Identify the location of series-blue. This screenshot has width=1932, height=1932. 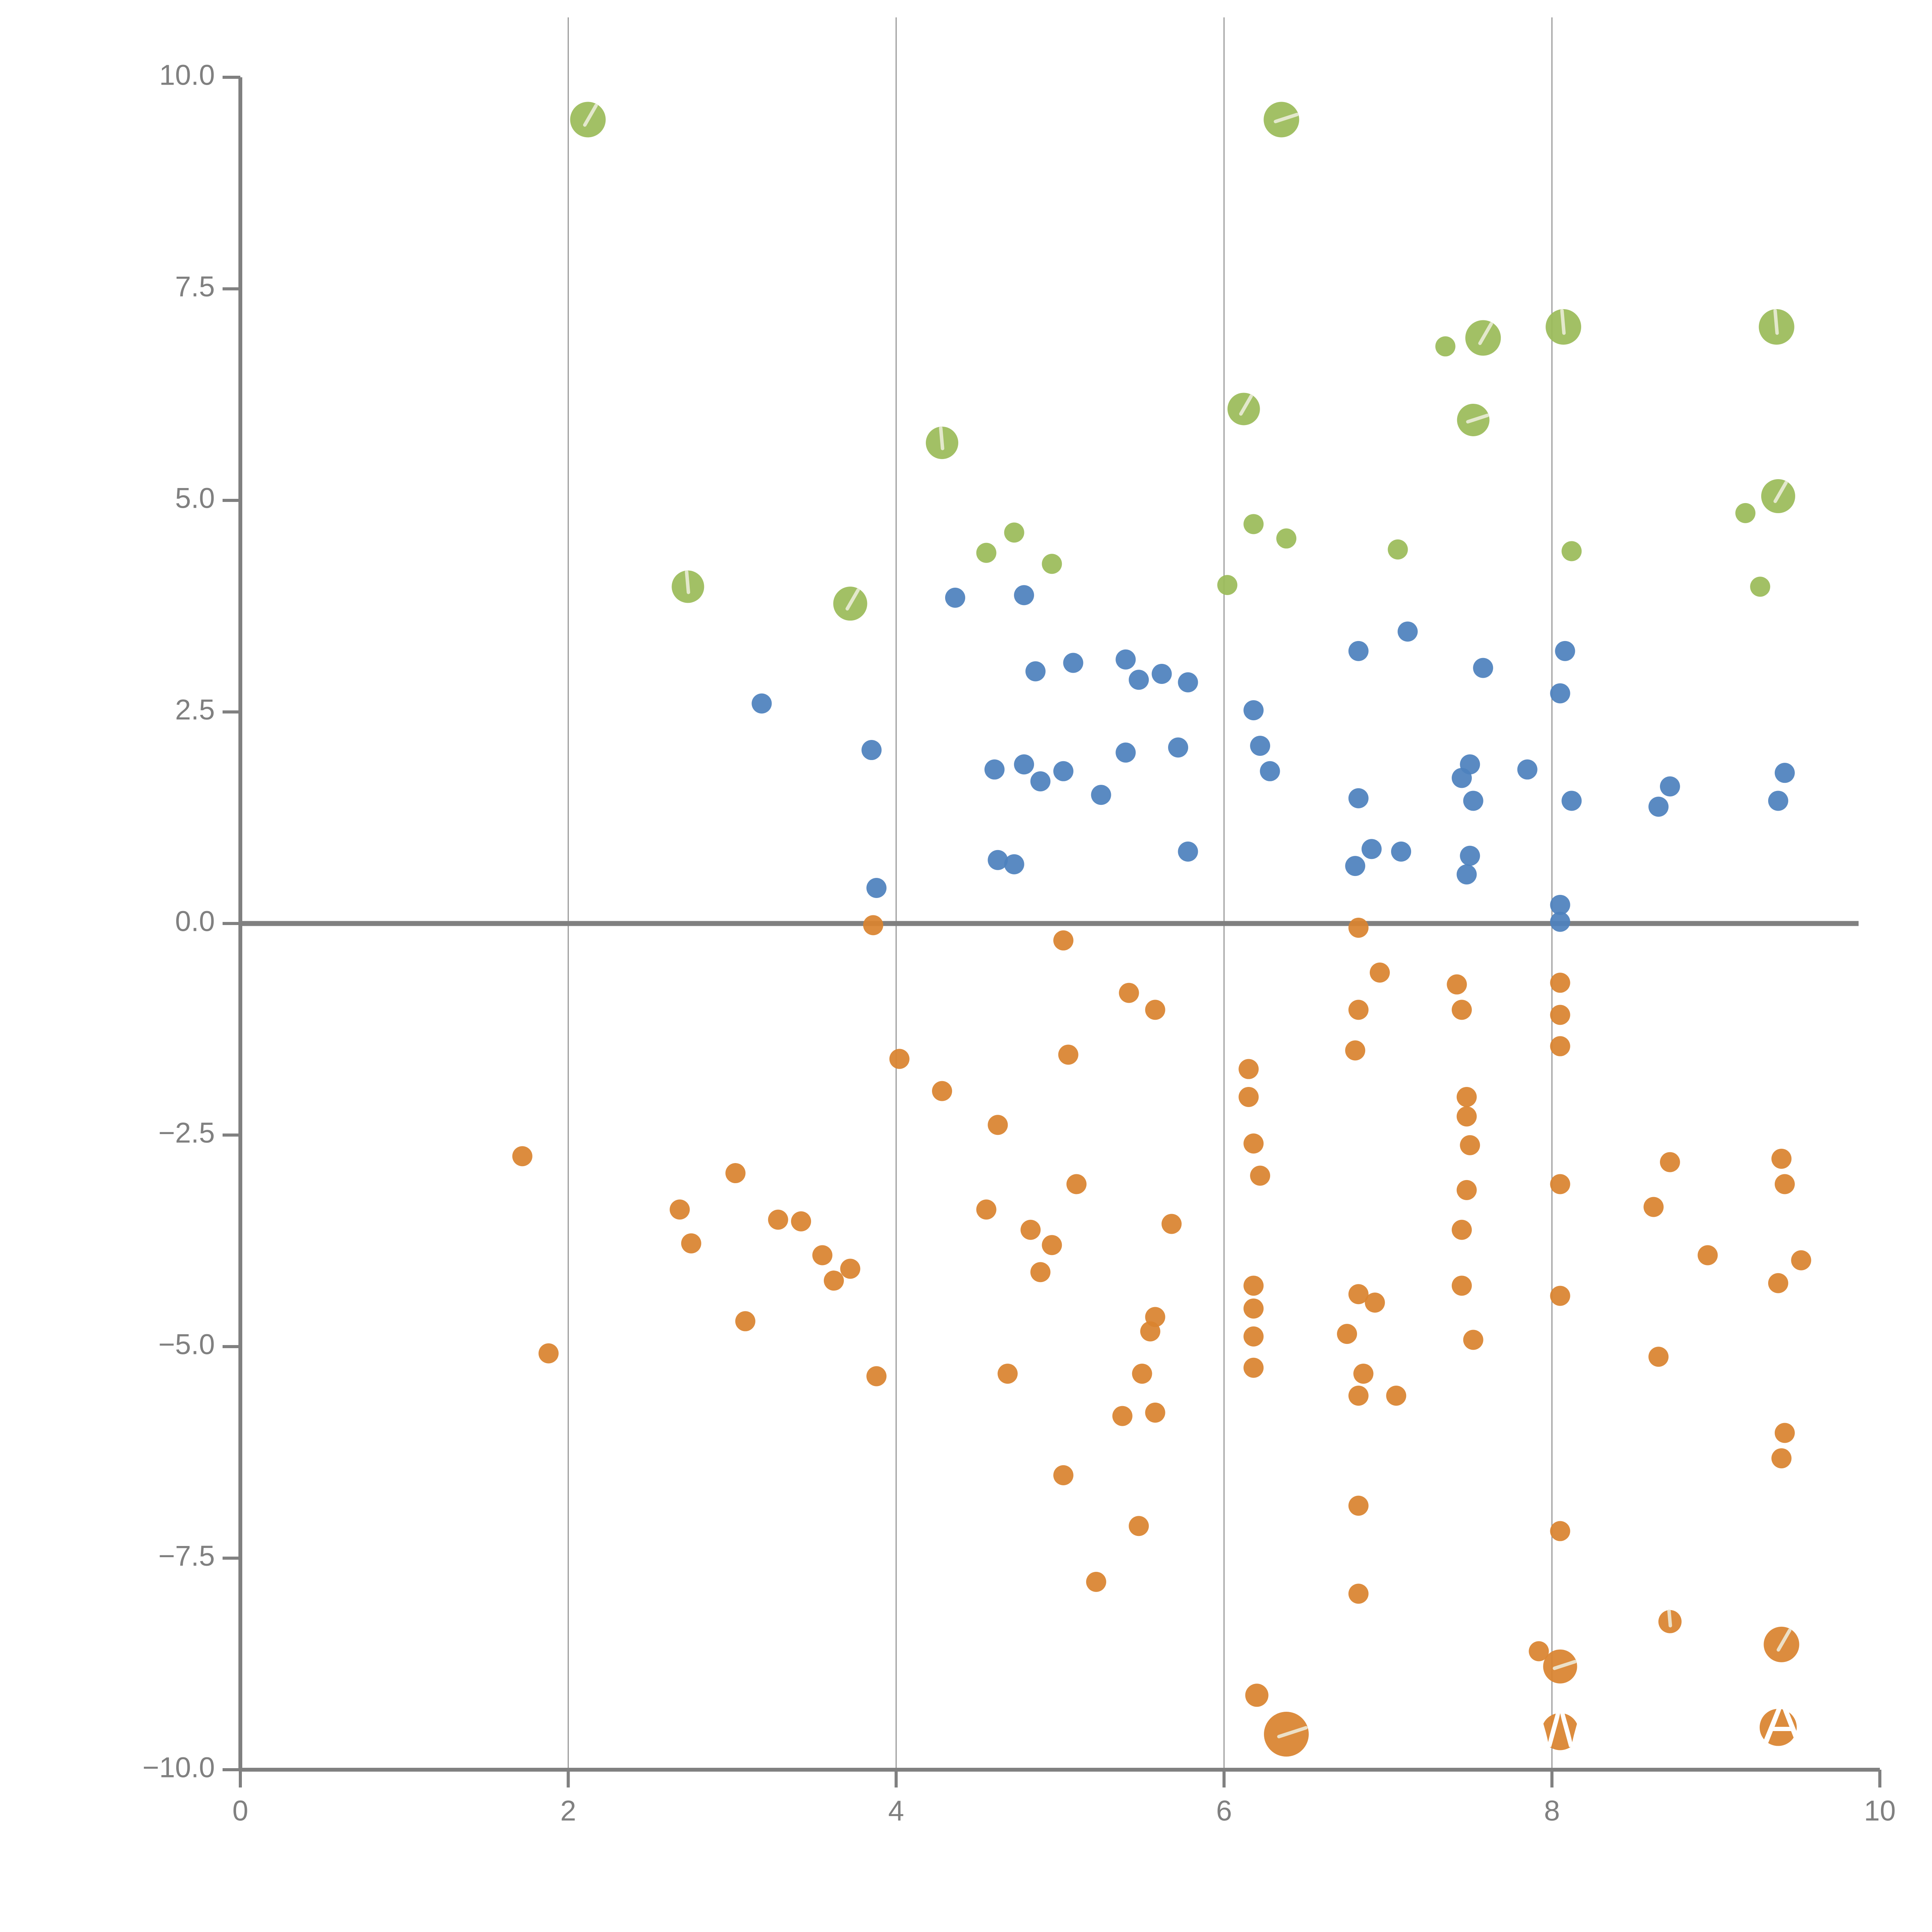
(1274, 759).